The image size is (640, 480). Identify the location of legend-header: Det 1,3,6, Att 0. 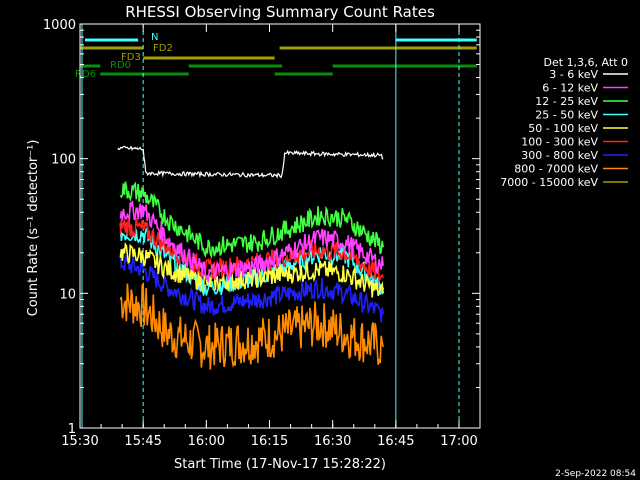
(586, 62).